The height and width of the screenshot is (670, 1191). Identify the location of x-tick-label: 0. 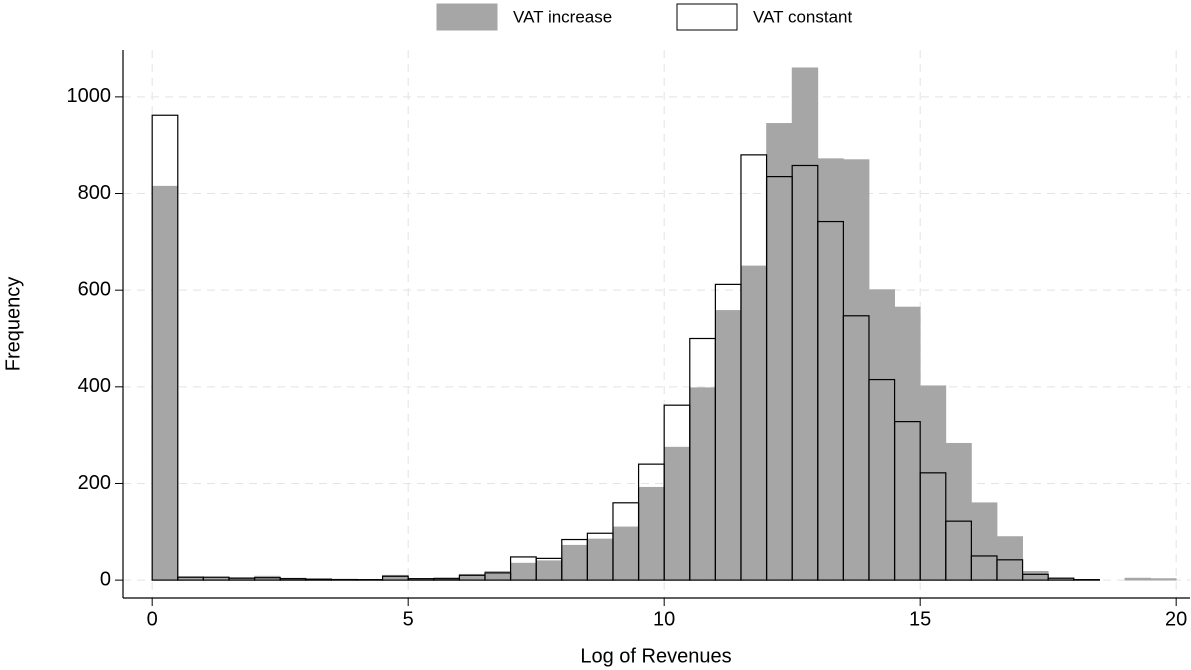
(152, 619).